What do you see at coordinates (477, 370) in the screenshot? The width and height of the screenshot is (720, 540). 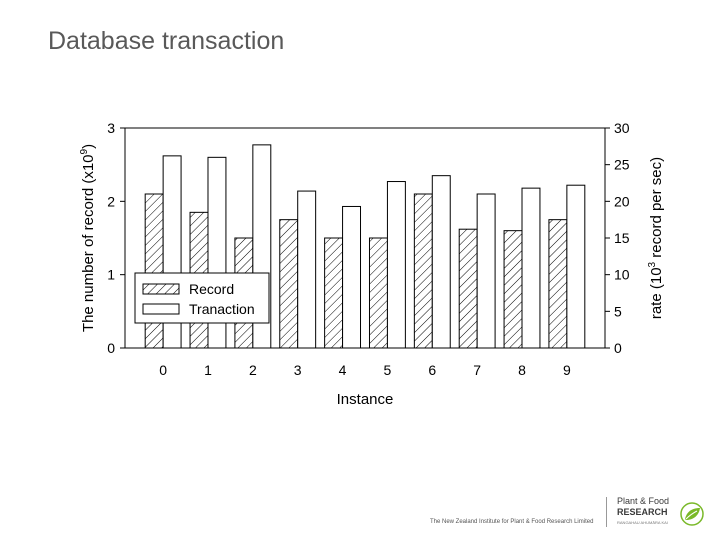 I see `x-tick-label: 7` at bounding box center [477, 370].